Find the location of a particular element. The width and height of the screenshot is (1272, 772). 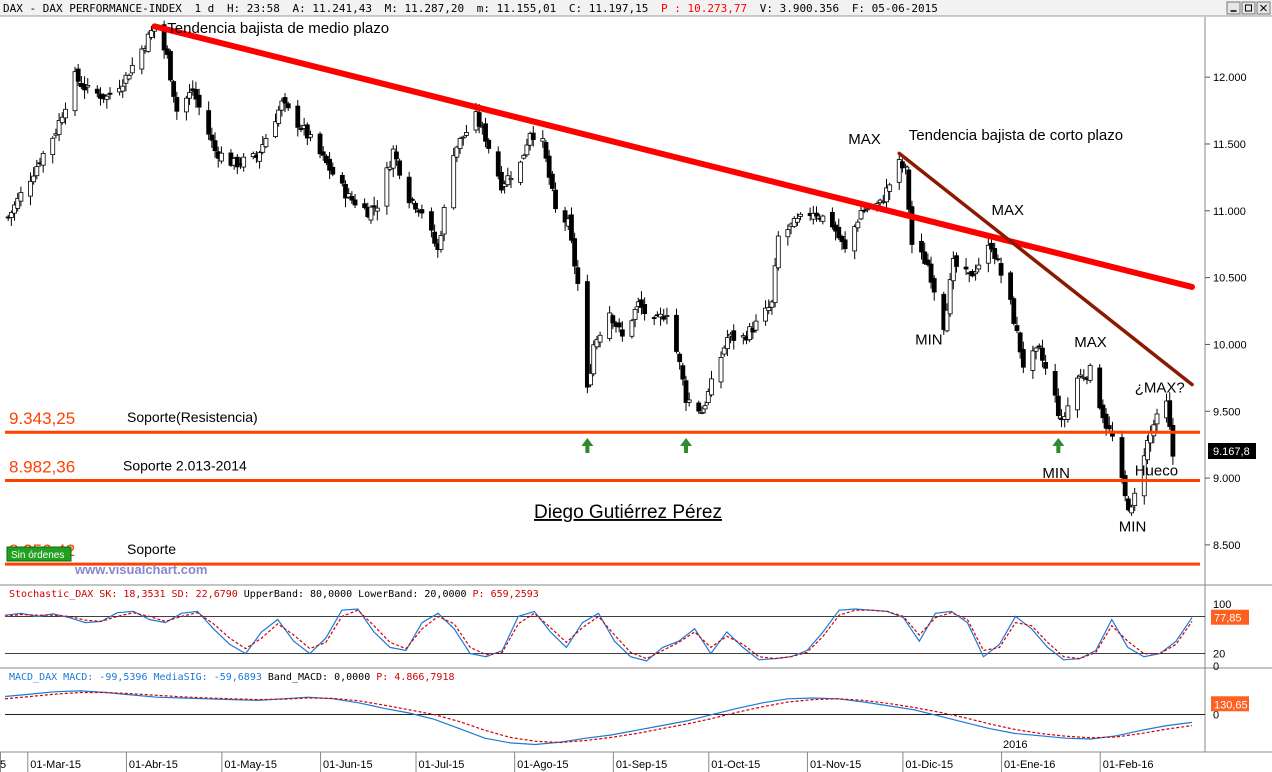

x-tick-label: 5 is located at coordinates (3, 765).